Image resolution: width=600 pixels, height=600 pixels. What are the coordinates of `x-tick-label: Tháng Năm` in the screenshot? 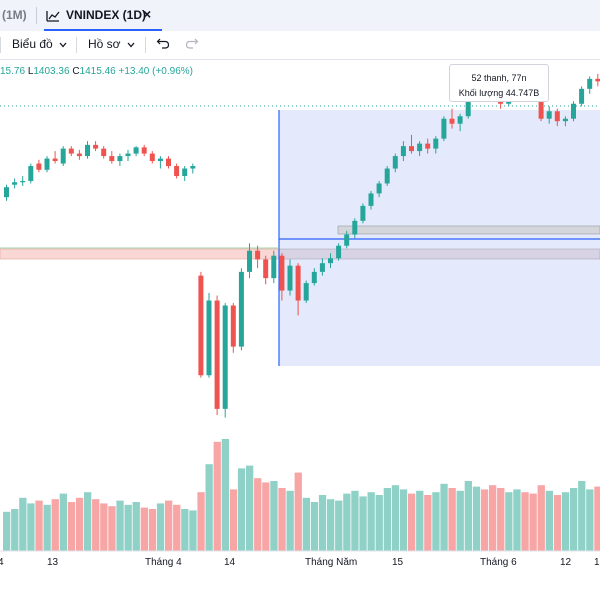 It's located at (331, 562).